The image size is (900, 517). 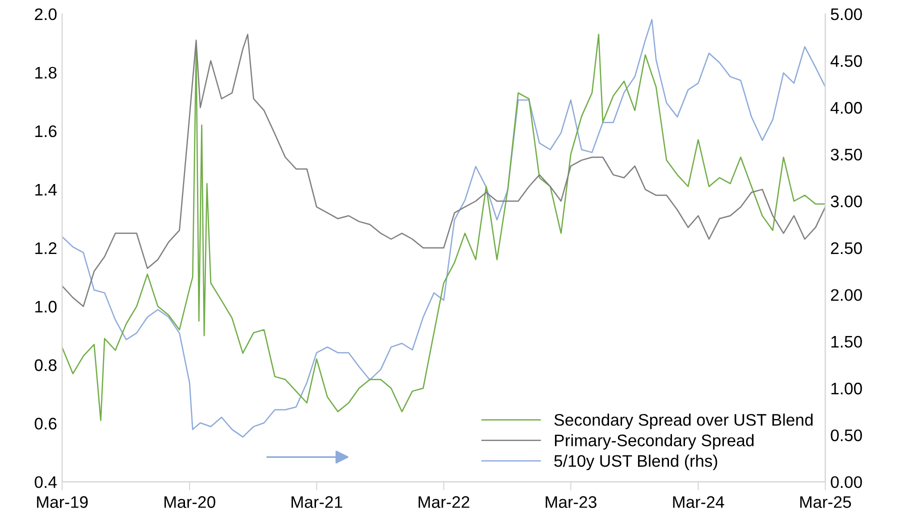 I want to click on x-tick-label: Mar-23, so click(x=571, y=502).